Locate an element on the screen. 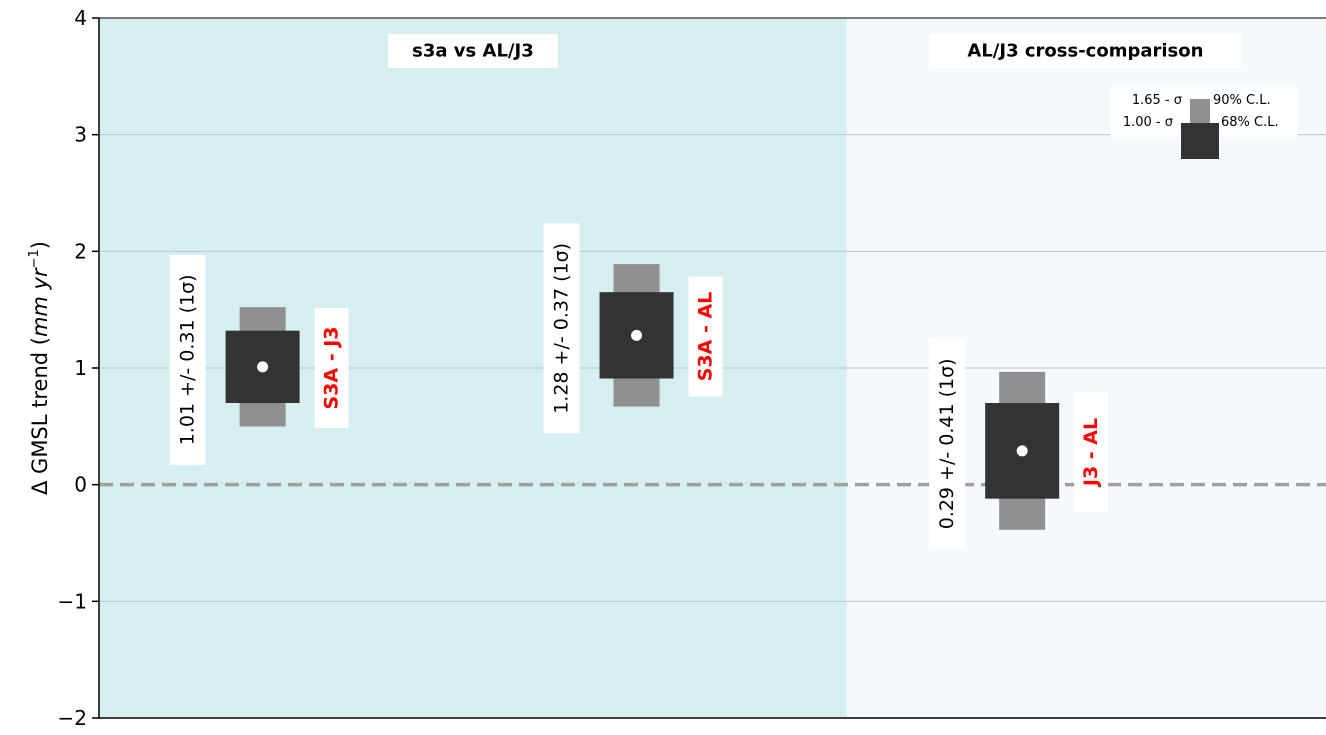 The height and width of the screenshot is (735, 1326). legend: 1.65 - σ 90% C.L. 1.00 - σ 68% C.L. is located at coordinates (1204, 123).